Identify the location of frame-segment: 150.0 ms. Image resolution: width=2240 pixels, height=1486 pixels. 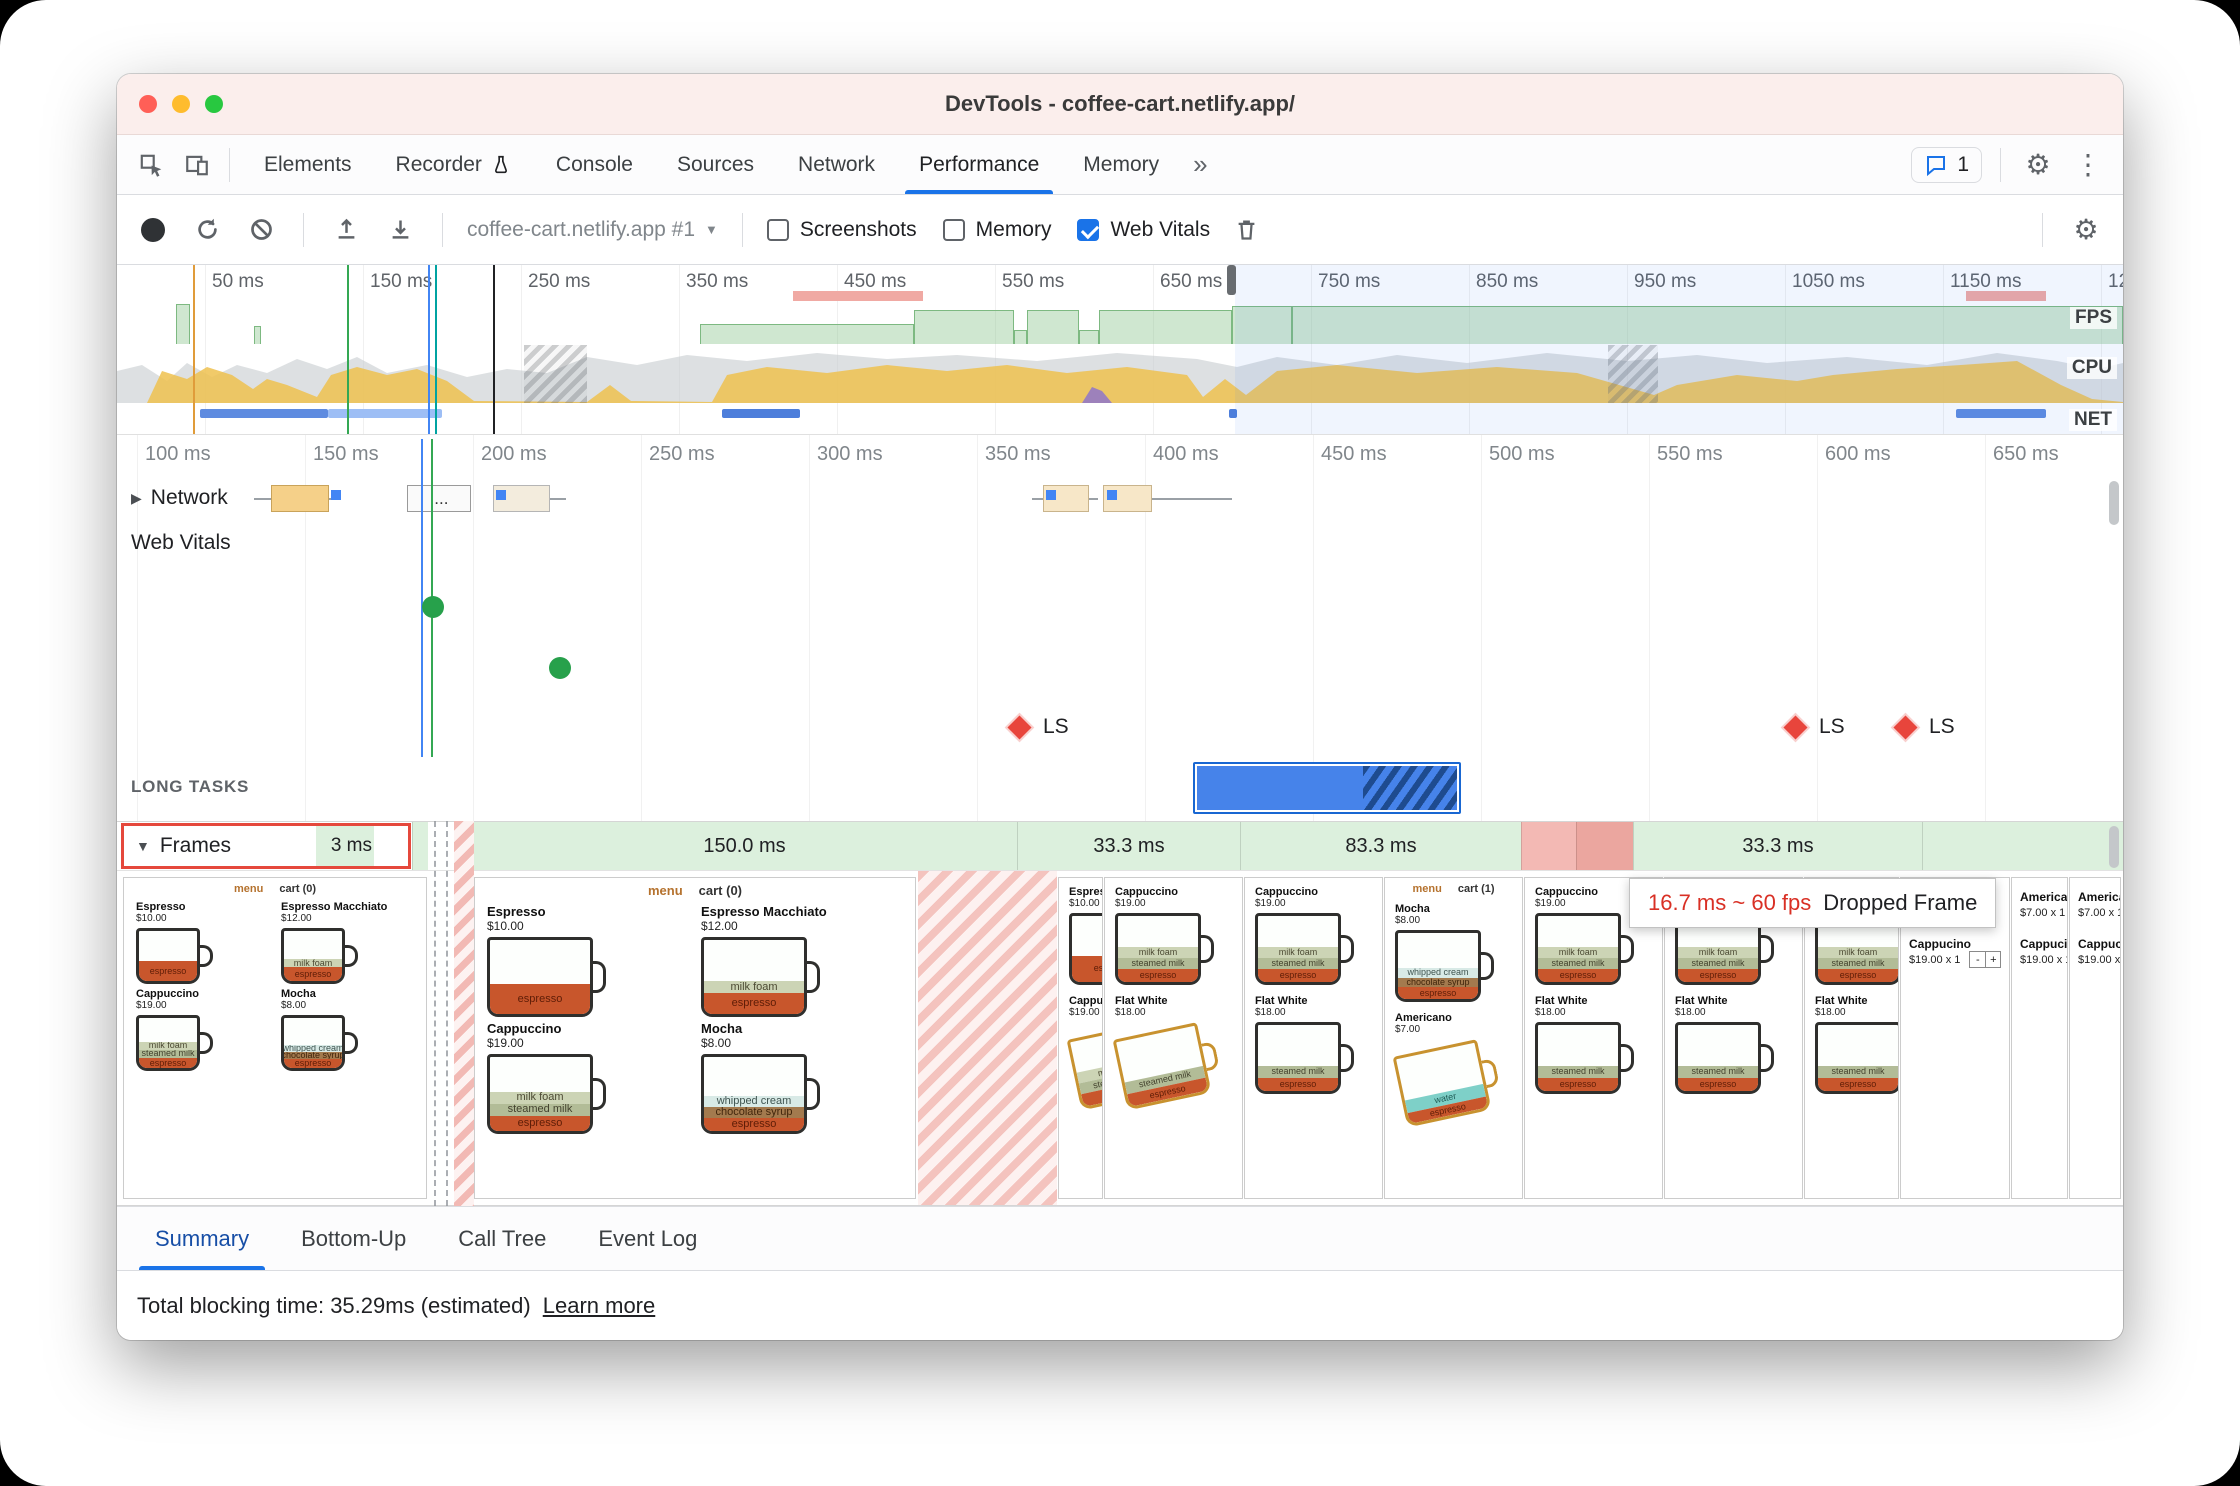
(744, 846).